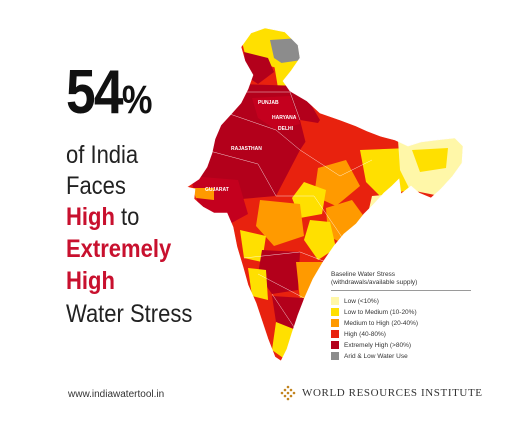 Image resolution: width=509 pixels, height=432 pixels. What do you see at coordinates (102, 155) in the screenshot?
I see `headline-line-1: of India` at bounding box center [102, 155].